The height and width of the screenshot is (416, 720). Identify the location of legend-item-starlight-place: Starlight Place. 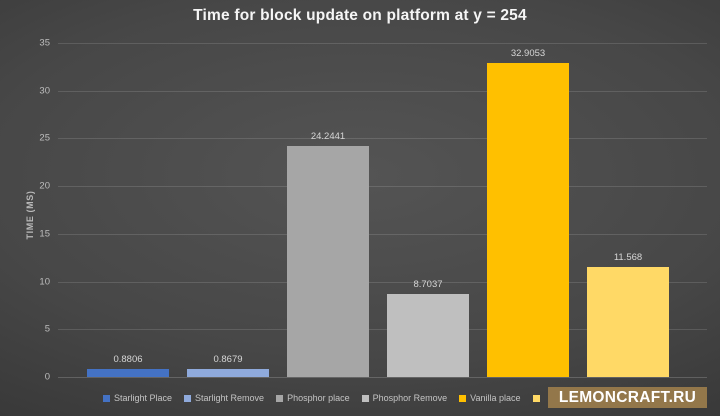
(137, 398).